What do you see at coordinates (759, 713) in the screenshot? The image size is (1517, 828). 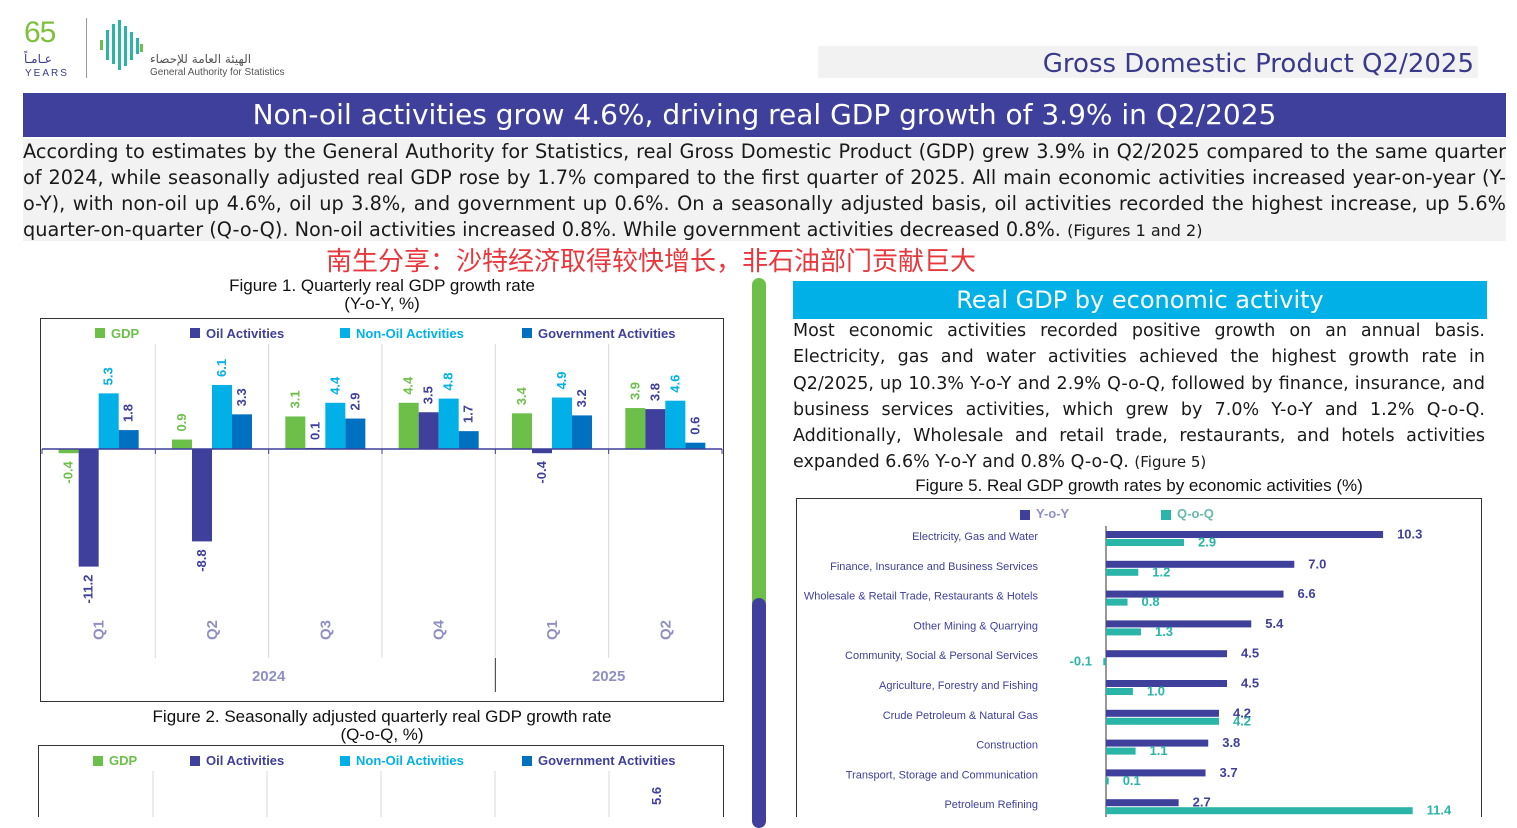 I see `column-divider-blue` at bounding box center [759, 713].